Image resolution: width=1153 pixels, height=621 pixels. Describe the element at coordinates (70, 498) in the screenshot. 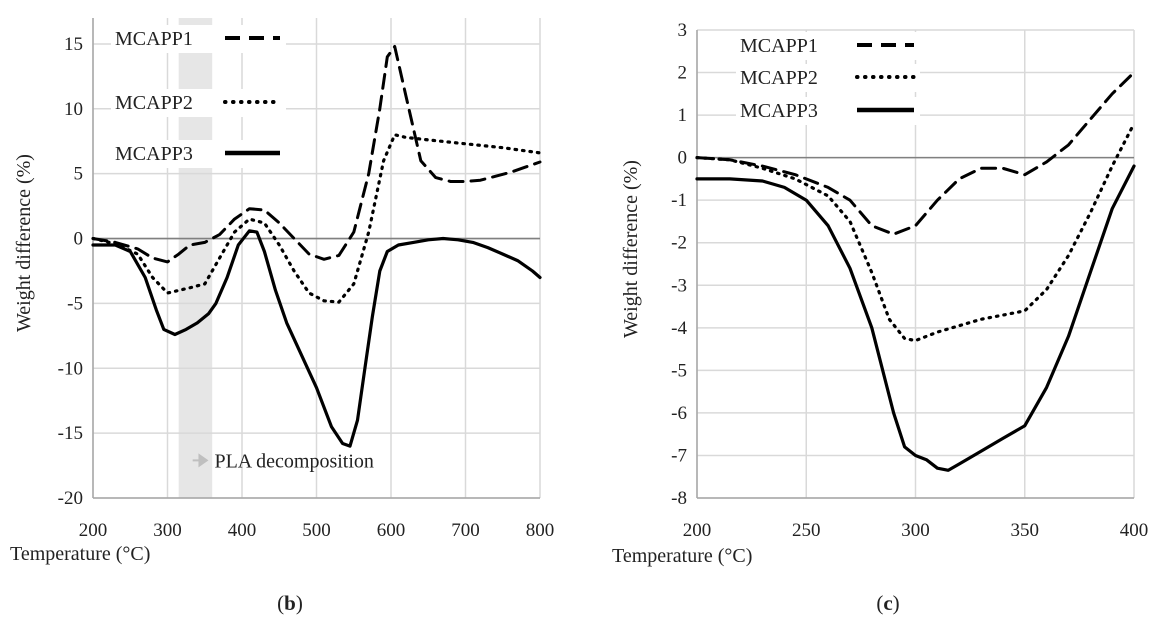

I see `y-tick-label: -20` at that location.